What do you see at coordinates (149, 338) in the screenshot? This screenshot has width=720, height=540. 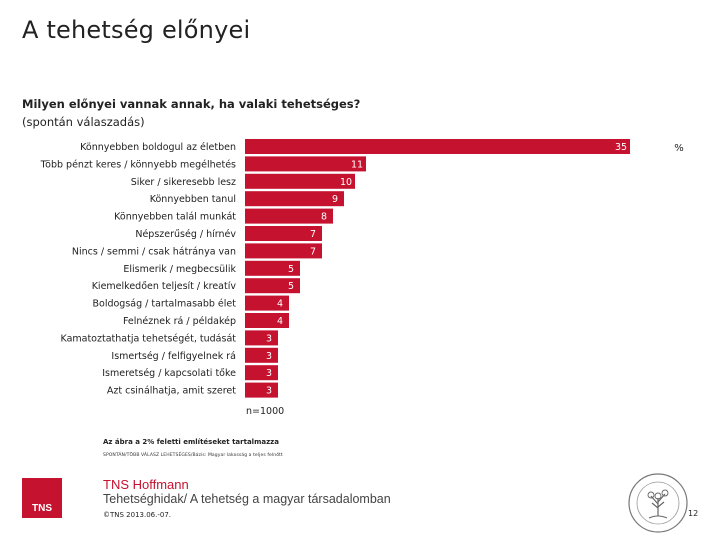 I see `category-label: Kamatoztathatja tehetségét, tudását` at bounding box center [149, 338].